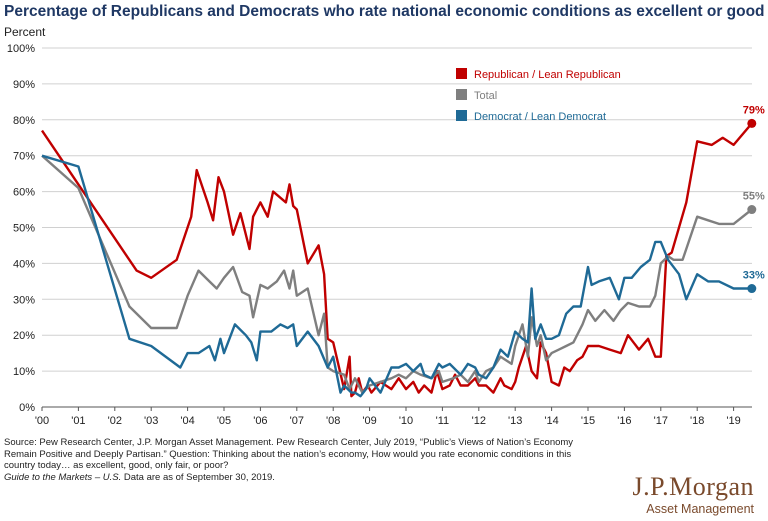  What do you see at coordinates (754, 276) in the screenshot?
I see `series-end-label-2: 33%` at bounding box center [754, 276].